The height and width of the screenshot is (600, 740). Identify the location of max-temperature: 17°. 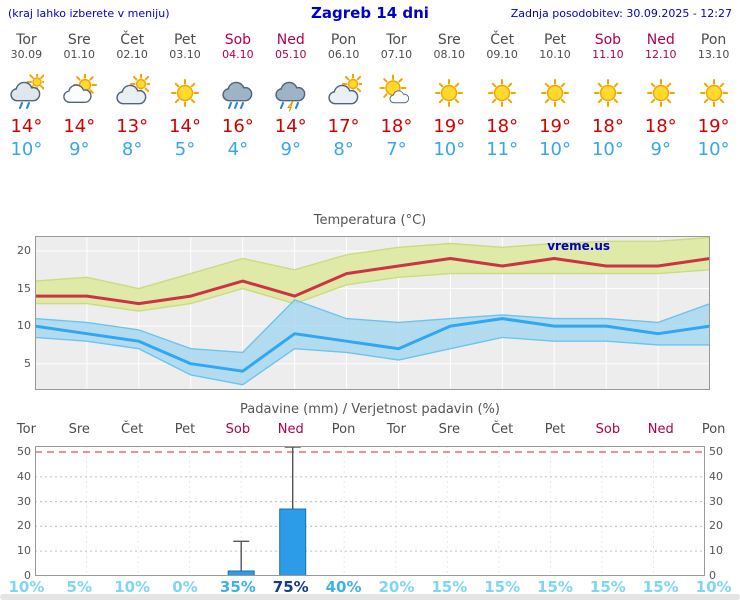
(343, 126).